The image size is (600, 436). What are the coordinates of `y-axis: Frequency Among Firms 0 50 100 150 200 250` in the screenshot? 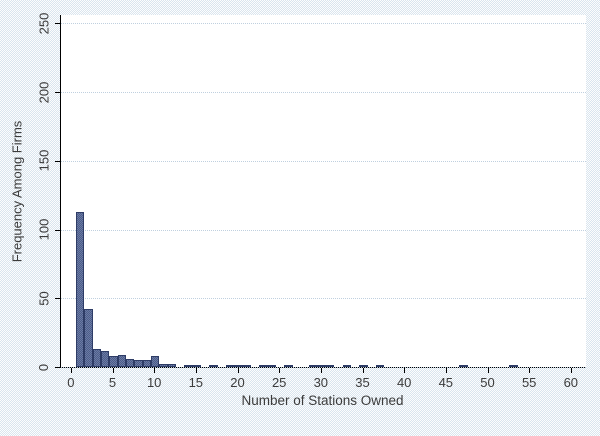 It's located at (30, 191).